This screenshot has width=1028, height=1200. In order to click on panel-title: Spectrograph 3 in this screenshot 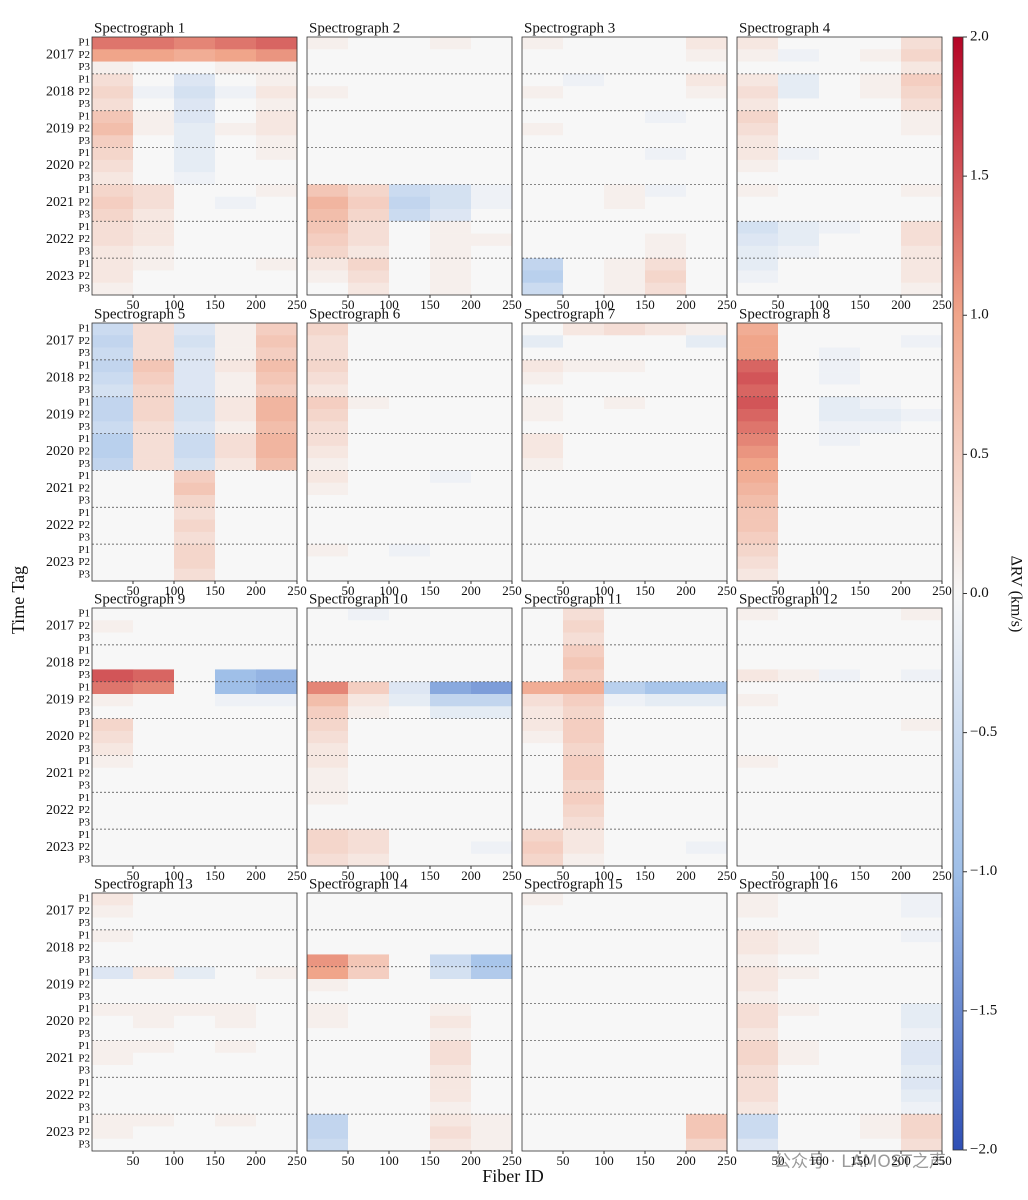, I will do `click(569, 28)`.